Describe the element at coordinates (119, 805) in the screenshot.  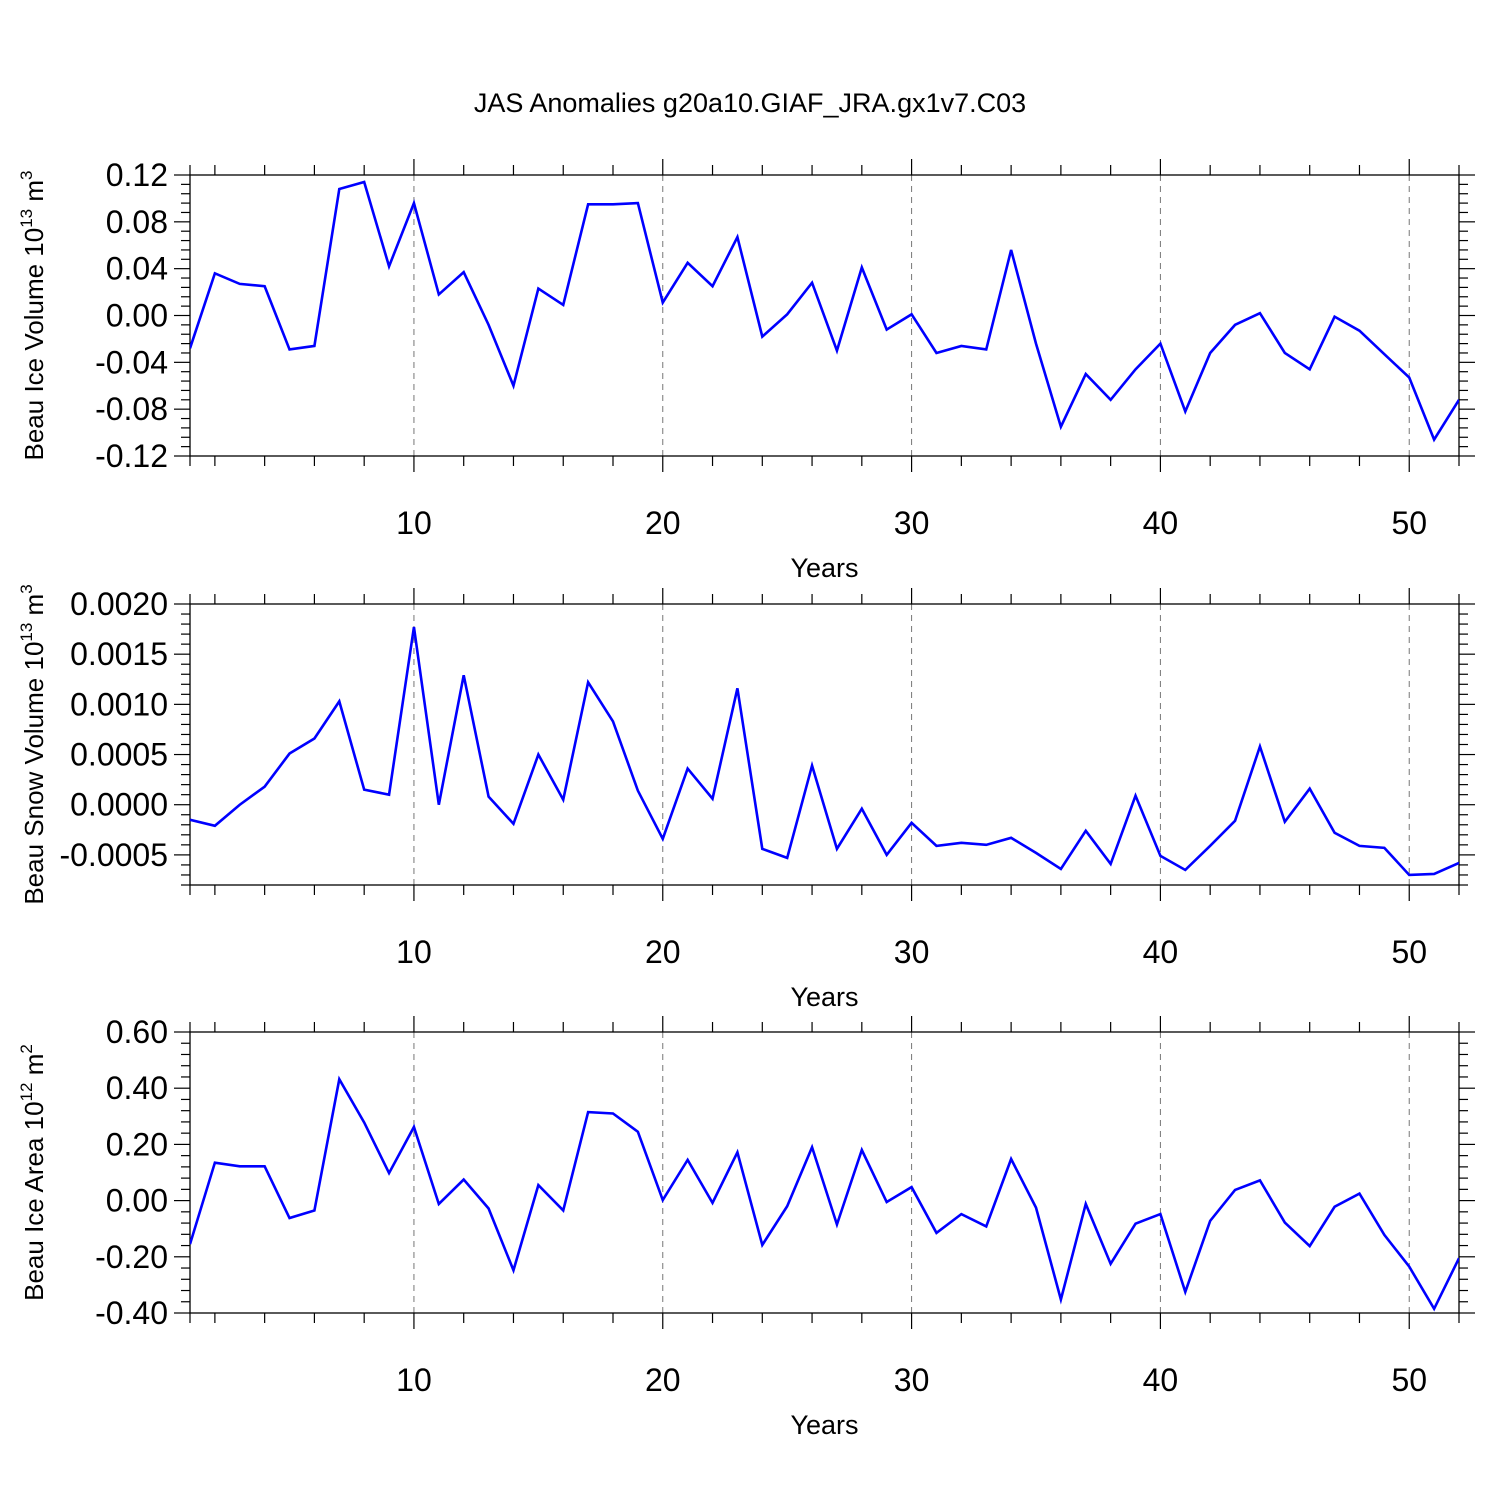
I see `y-tick-label: 0.0000` at that location.